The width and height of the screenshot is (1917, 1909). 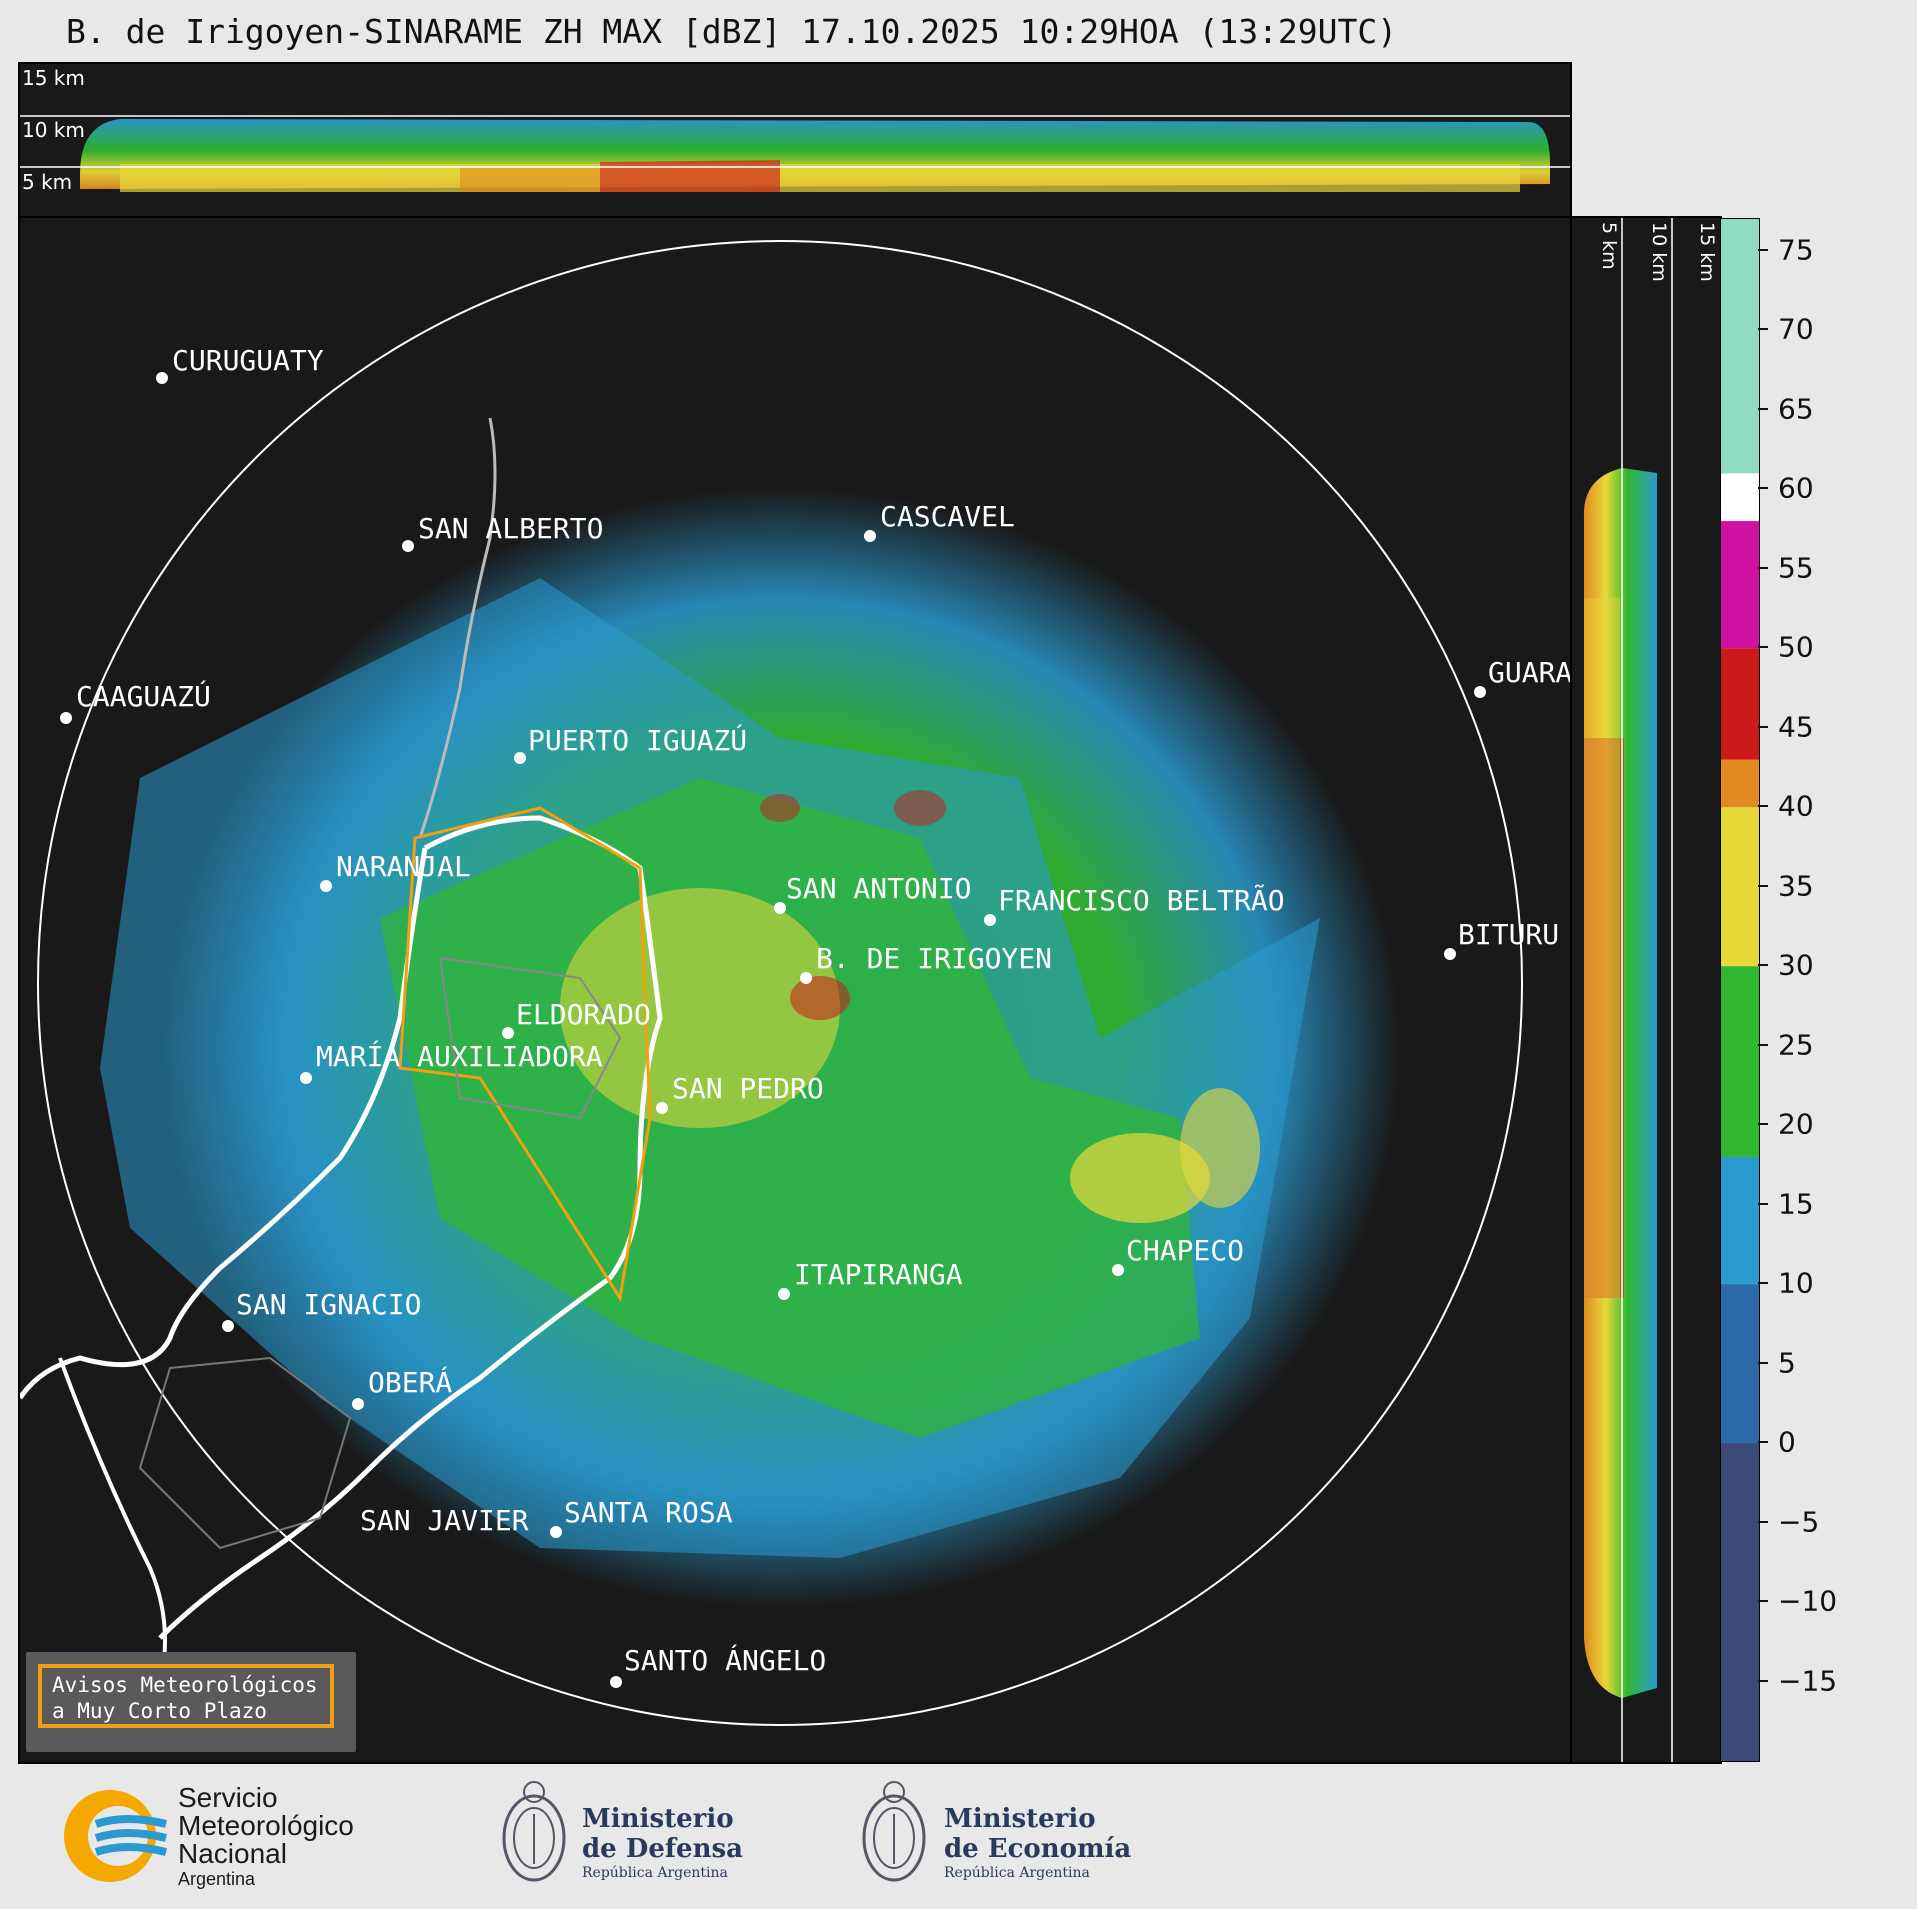 What do you see at coordinates (1796, 1124) in the screenshot?
I see `colorbar-tick-label: 20` at bounding box center [1796, 1124].